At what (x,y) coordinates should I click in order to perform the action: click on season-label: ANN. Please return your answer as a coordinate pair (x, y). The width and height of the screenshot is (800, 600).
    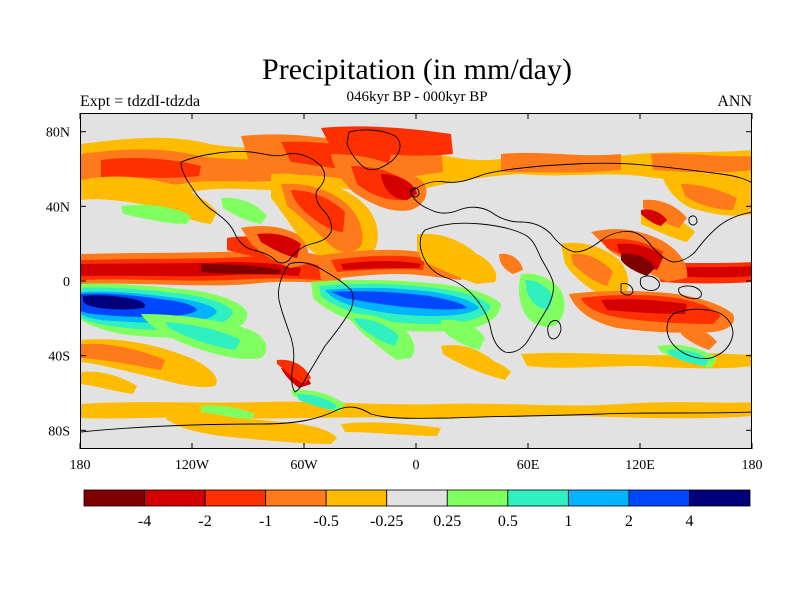
    Looking at the image, I should click on (734, 101).